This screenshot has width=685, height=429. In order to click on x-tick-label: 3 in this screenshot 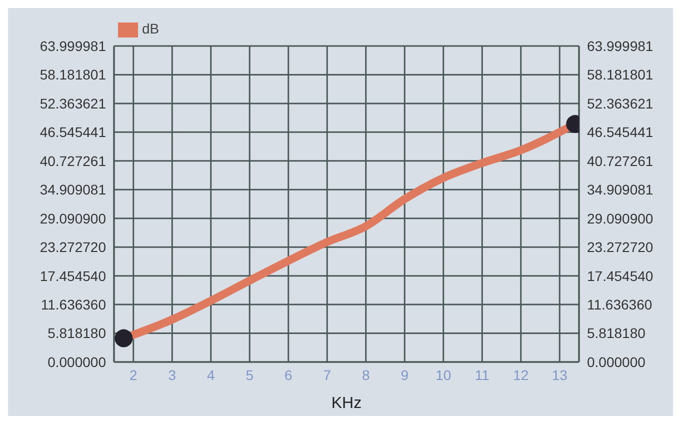, I will do `click(172, 374)`.